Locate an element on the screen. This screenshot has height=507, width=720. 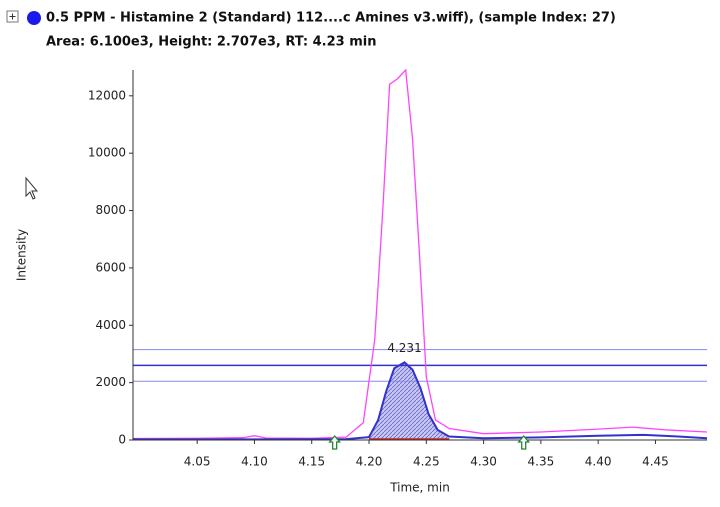
y-tick-label: 6000 is located at coordinates (110, 267).